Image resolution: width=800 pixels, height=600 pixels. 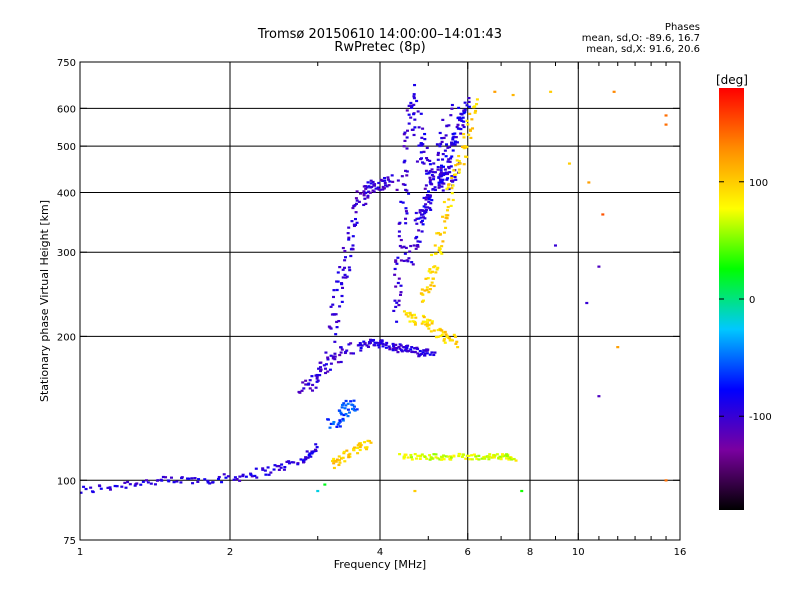 I want to click on chart-subtitle: RwPretec (8p), so click(x=380, y=47).